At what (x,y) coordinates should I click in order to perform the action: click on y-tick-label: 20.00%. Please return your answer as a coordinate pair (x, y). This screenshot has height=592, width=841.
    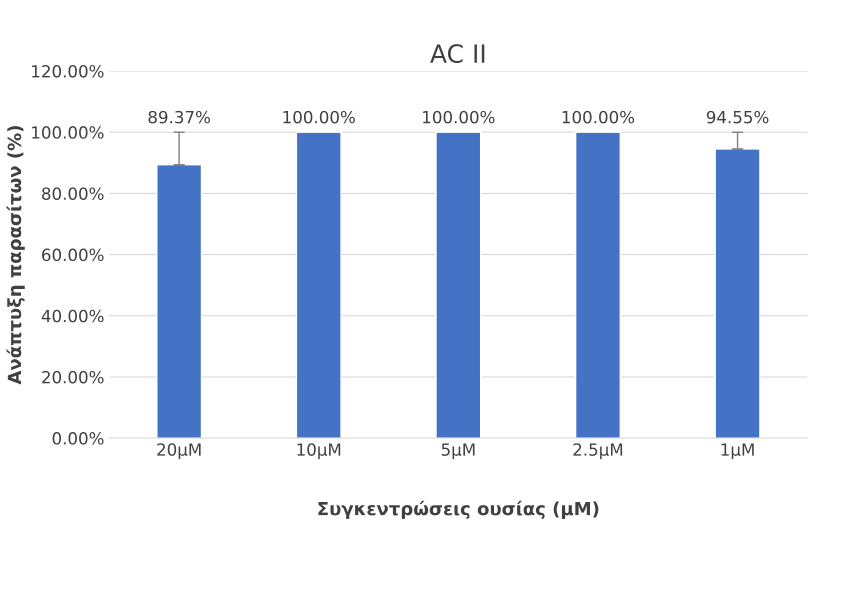
    Looking at the image, I should click on (73, 377).